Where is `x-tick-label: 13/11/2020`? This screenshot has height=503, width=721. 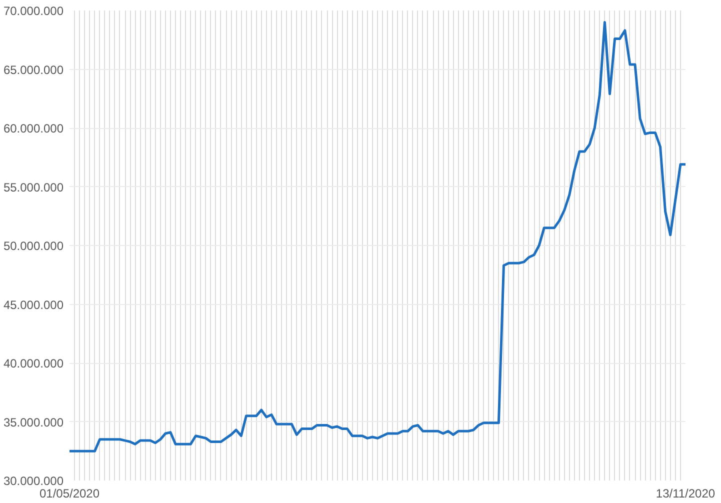 x-tick-label: 13/11/2020 is located at coordinates (686, 493).